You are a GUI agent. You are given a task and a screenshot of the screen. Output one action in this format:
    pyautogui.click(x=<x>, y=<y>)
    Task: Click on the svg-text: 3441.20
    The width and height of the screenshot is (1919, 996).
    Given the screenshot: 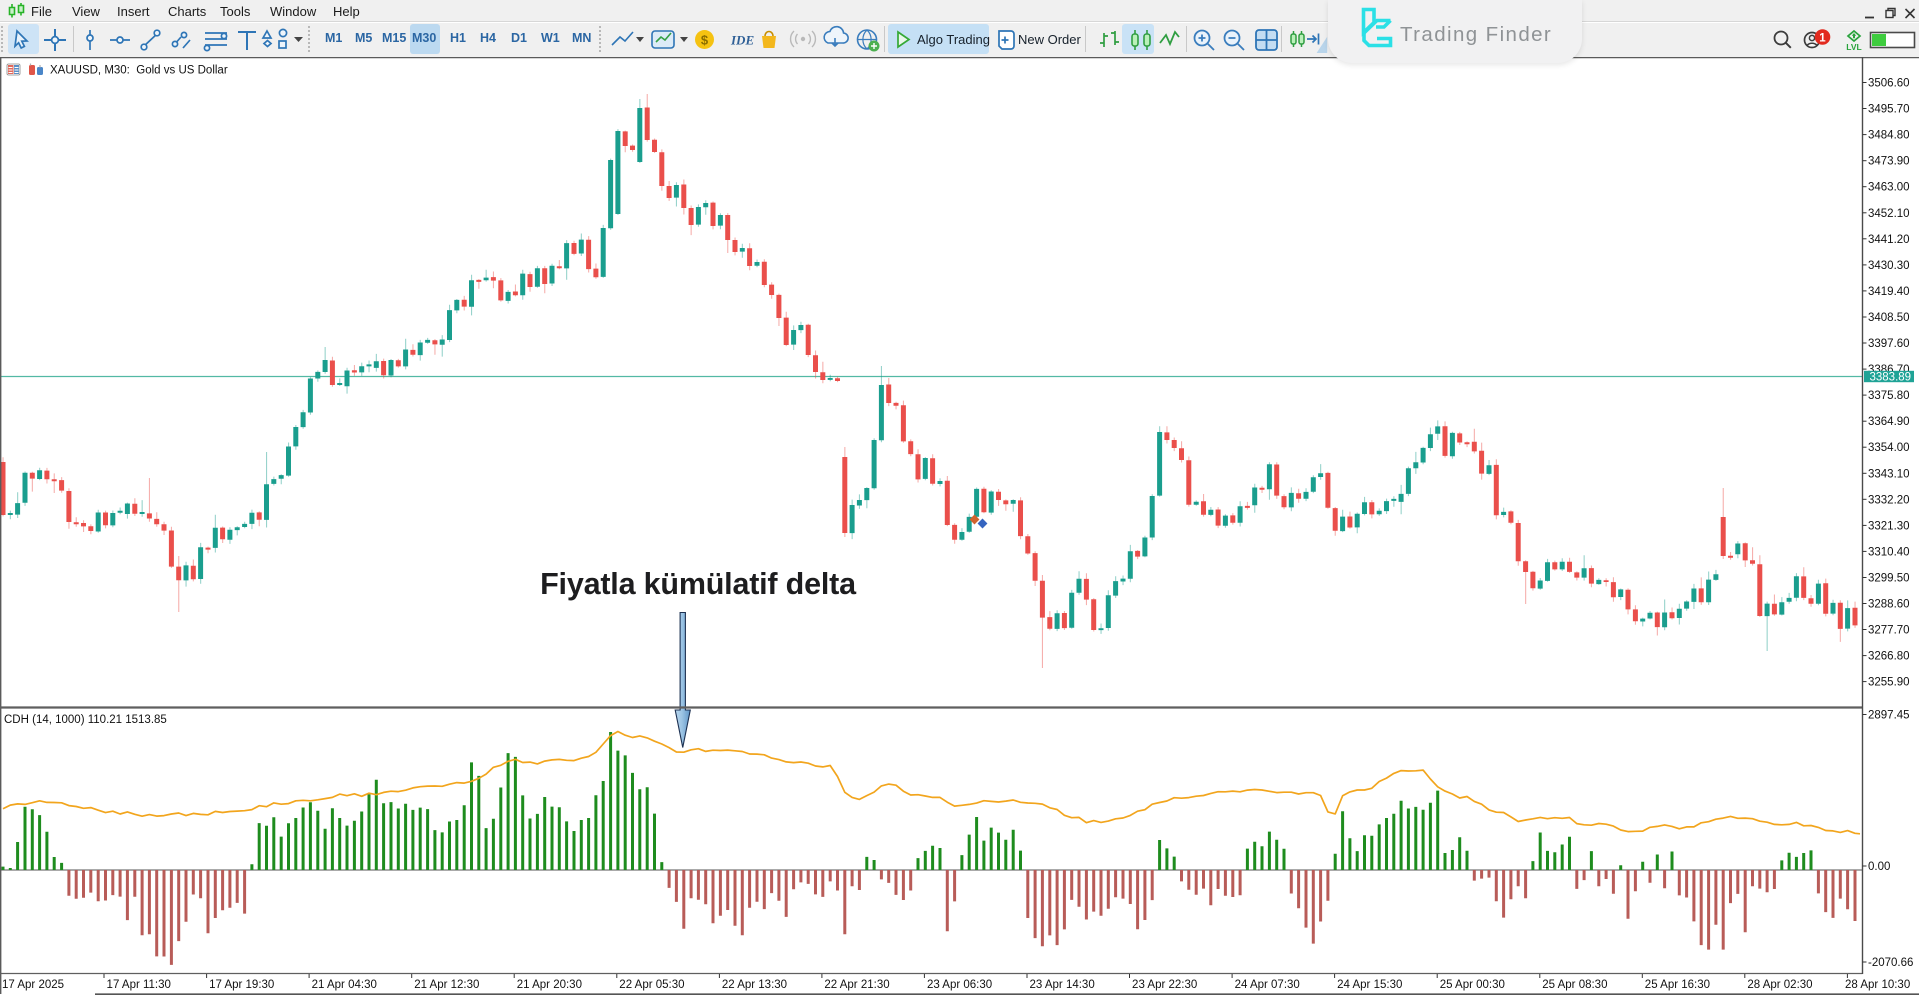 What is the action you would take?
    pyautogui.click(x=1889, y=240)
    